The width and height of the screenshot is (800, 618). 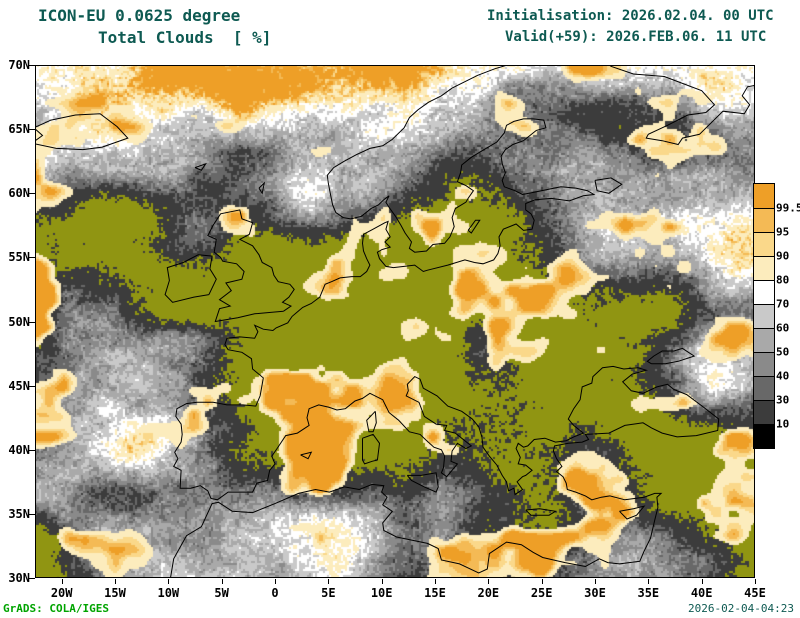 I want to click on valid-time-label: Valid(+59): 2026.FEB.06. 11 UTC, so click(x=636, y=37).